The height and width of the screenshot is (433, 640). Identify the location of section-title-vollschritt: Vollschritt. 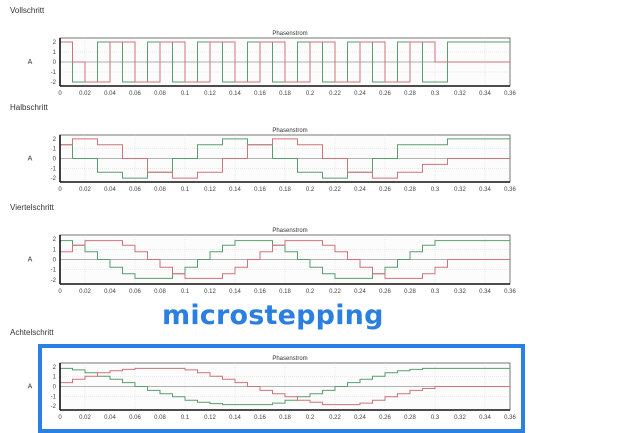
(27, 10).